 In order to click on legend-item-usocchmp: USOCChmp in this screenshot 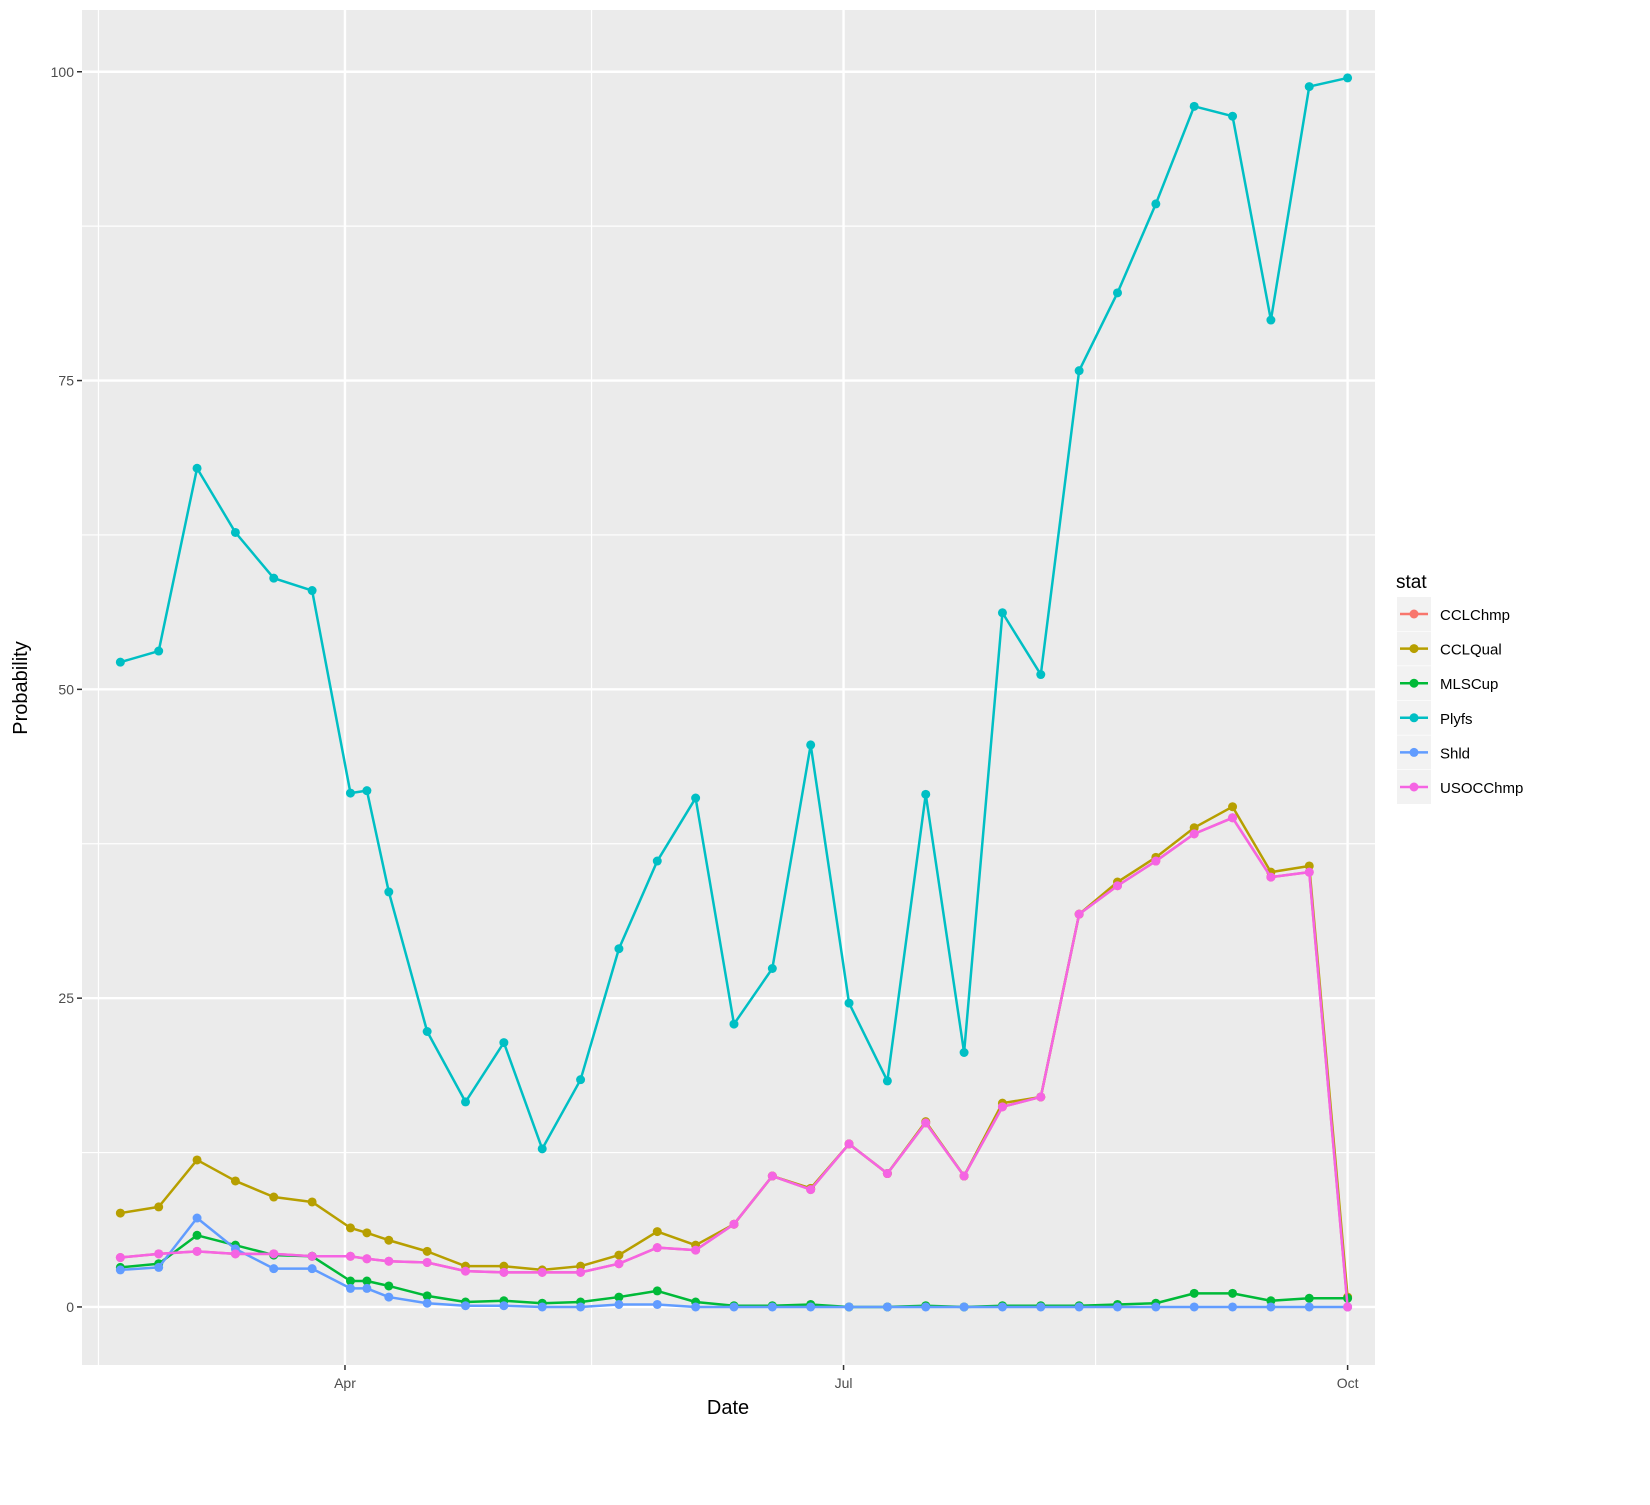, I will do `click(1460, 787)`.